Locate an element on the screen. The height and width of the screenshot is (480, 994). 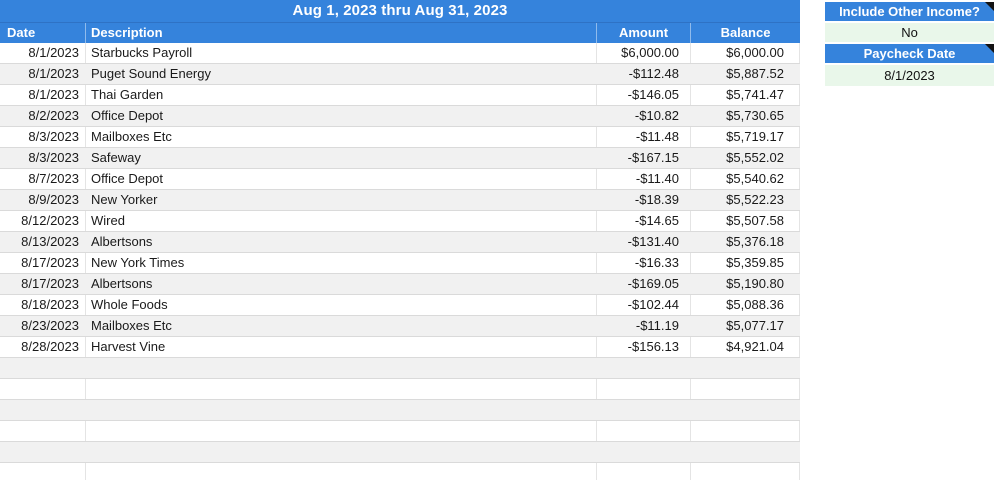
balance-cell: $5,359.85 is located at coordinates (745, 263).